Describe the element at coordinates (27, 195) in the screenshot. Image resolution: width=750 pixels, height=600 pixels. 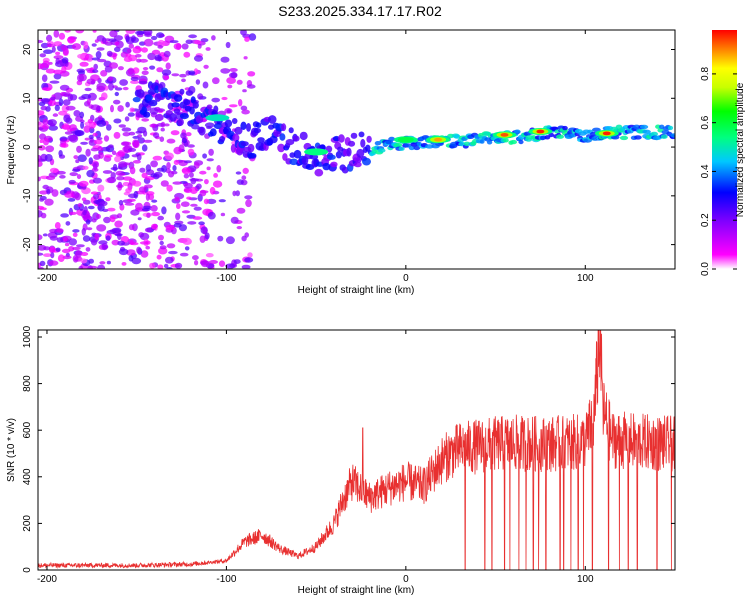
I see `y-tick-label: -10` at that location.